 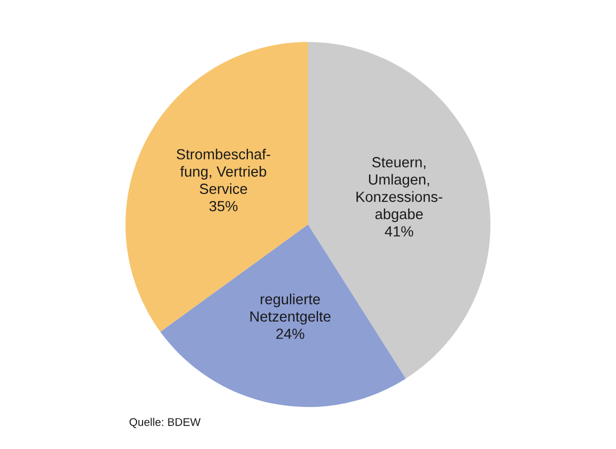 What do you see at coordinates (290, 309) in the screenshot?
I see `slice-label: regulierte Netzentgelte` at bounding box center [290, 309].